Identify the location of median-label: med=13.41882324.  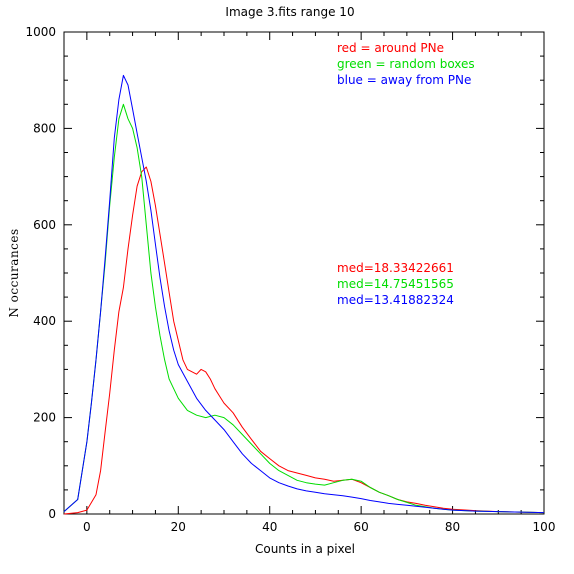
(395, 300).